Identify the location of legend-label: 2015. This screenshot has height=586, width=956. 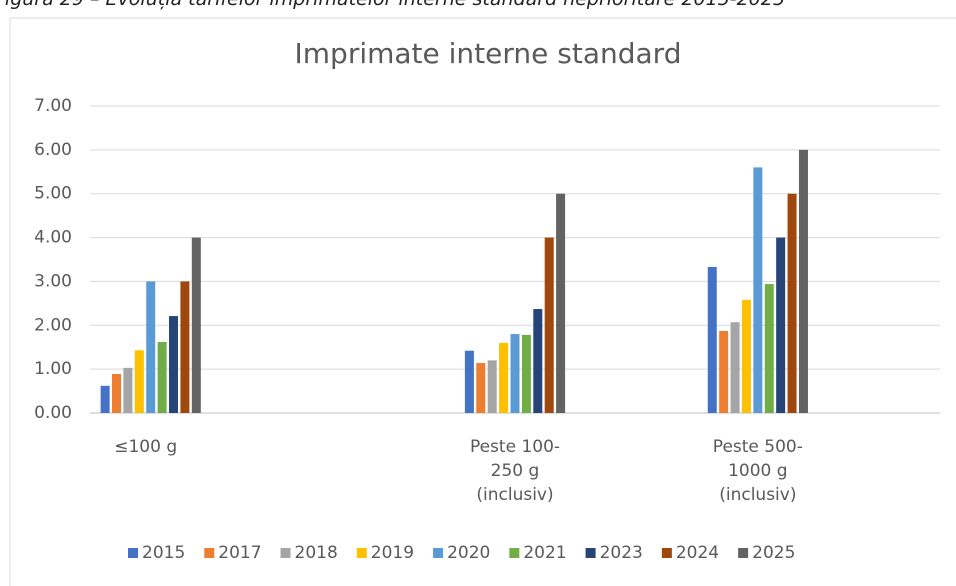
(163, 553).